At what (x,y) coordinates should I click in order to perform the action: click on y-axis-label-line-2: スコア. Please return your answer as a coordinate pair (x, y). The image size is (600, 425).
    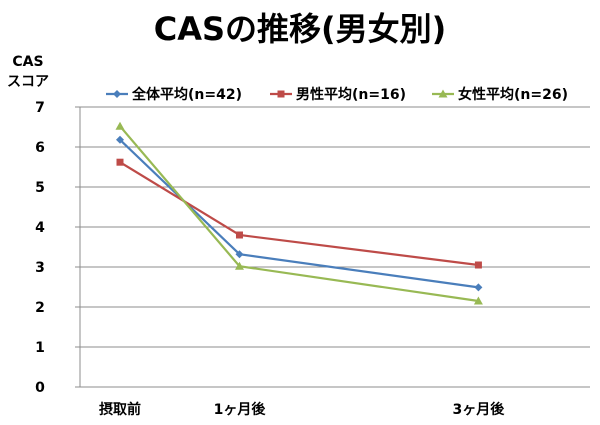
    Looking at the image, I should click on (28, 82).